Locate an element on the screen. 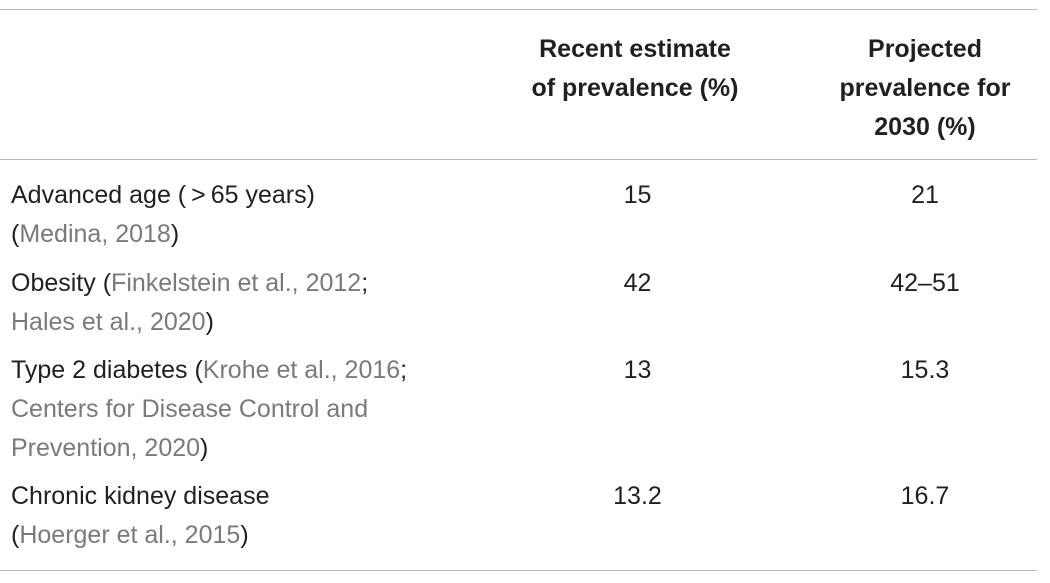 This screenshot has height=583, width=1050. table-bottom-rule is located at coordinates (518, 570).